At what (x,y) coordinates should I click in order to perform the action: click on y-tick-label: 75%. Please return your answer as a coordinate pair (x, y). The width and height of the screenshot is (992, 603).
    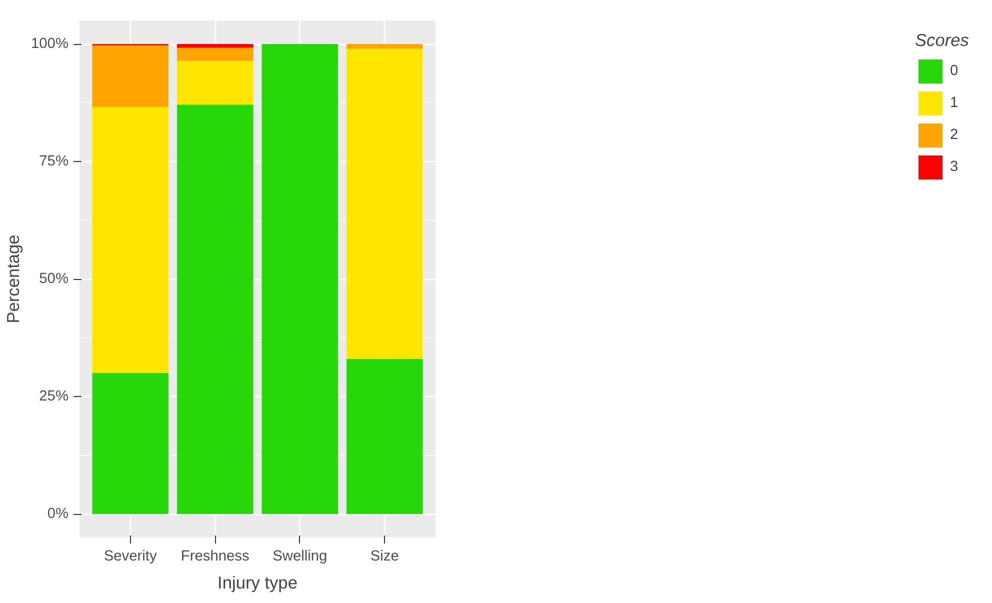
    Looking at the image, I should click on (54, 162).